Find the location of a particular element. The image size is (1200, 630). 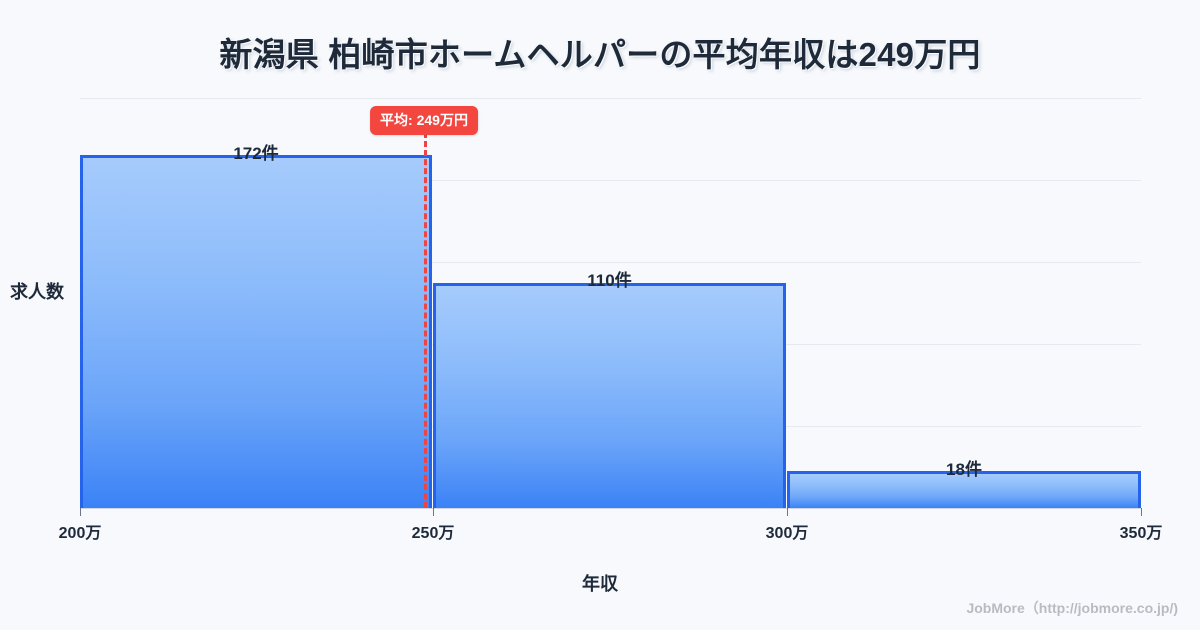

average-line is located at coordinates (425, 320).